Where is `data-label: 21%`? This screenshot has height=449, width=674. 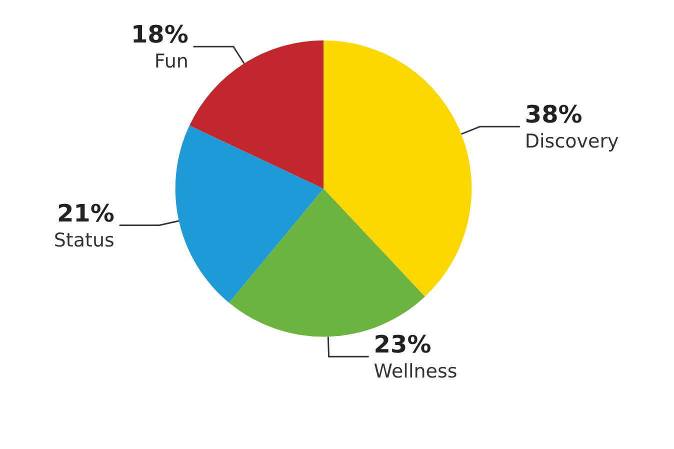 data-label: 21% is located at coordinates (85, 213).